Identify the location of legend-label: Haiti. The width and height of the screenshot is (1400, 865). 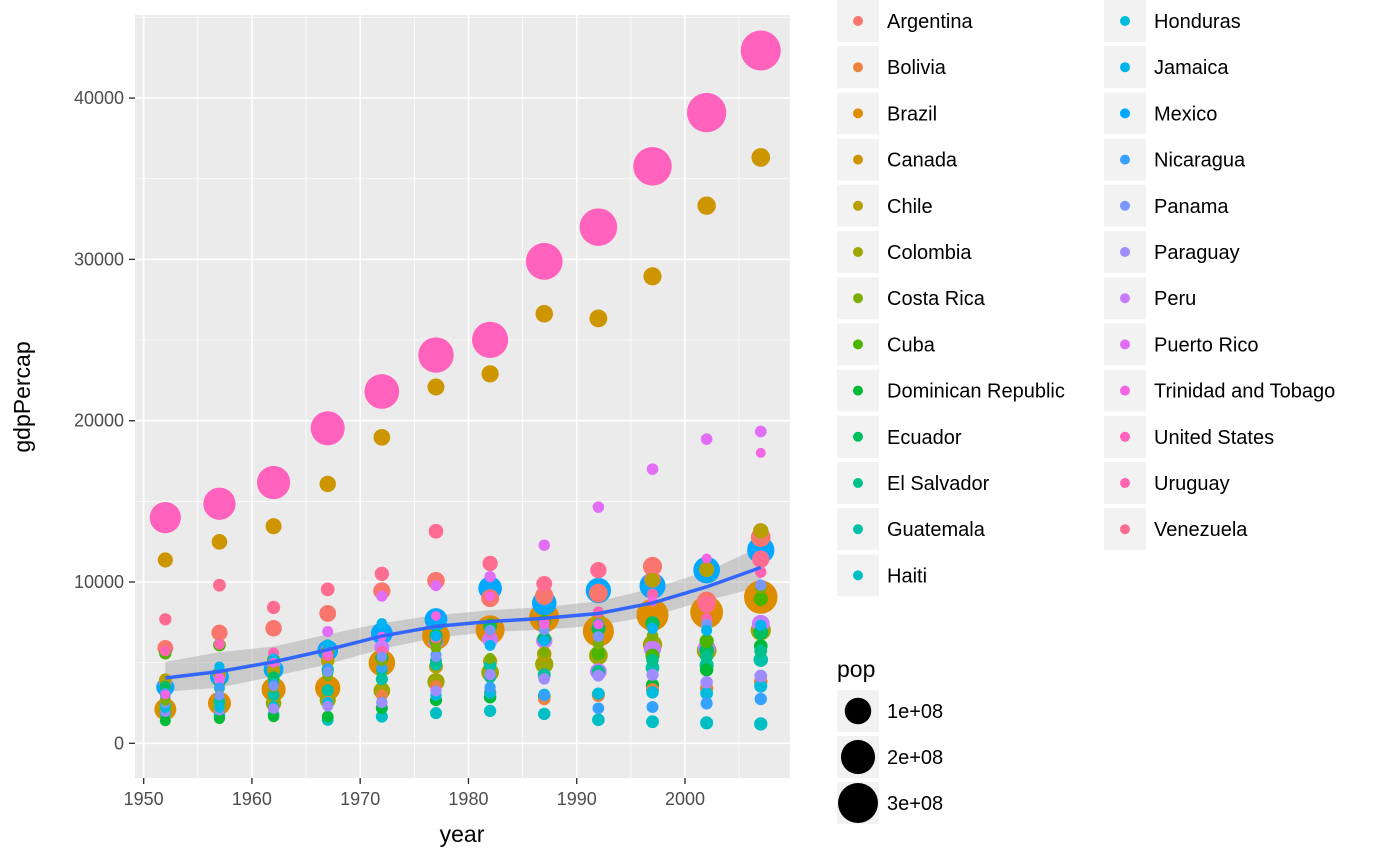
(907, 576).